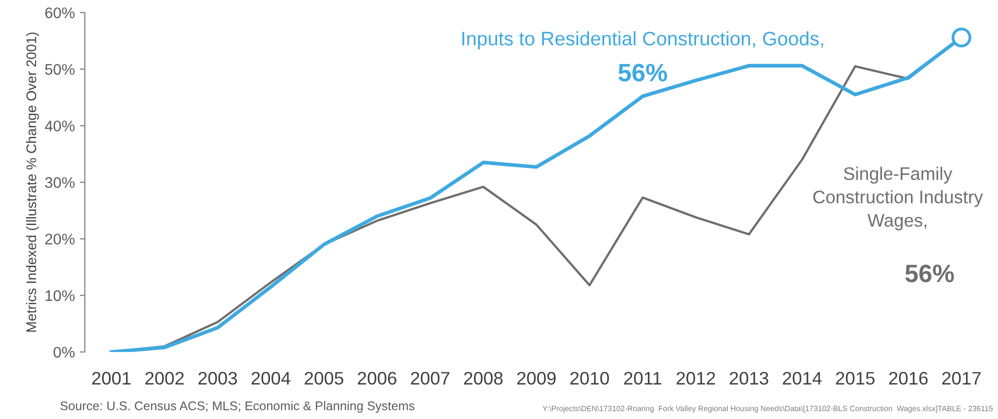 This screenshot has width=998, height=419. I want to click on x-tick-label: 2002, so click(164, 378).